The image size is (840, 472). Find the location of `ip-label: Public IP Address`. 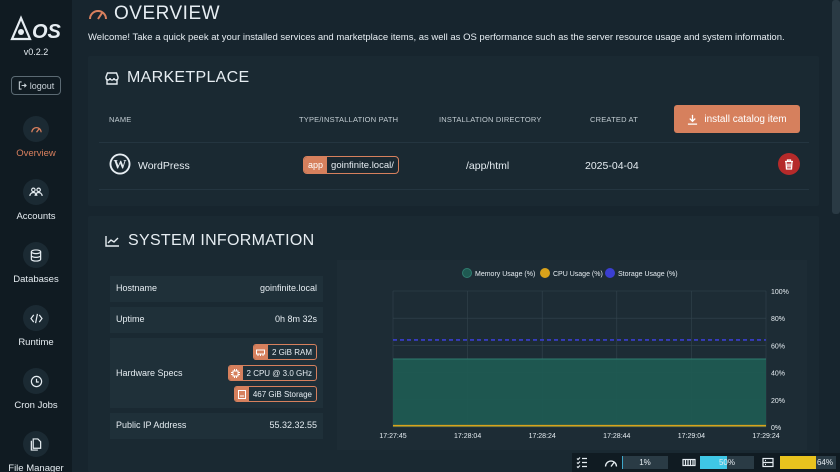

ip-label: Public IP Address is located at coordinates (151, 425).